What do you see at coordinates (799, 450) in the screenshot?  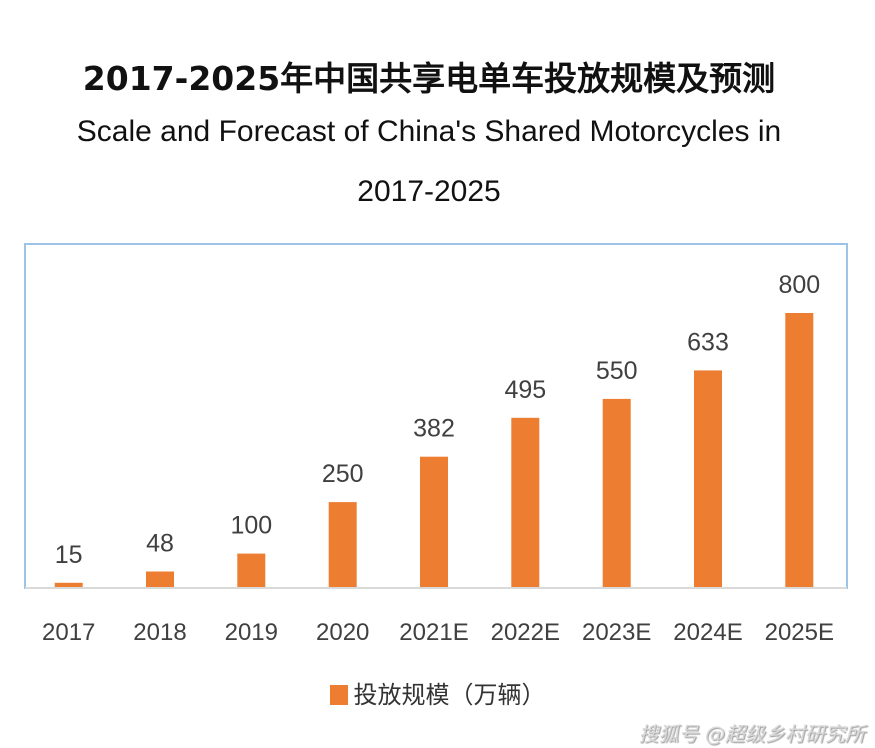 I see `bar-2025E` at bounding box center [799, 450].